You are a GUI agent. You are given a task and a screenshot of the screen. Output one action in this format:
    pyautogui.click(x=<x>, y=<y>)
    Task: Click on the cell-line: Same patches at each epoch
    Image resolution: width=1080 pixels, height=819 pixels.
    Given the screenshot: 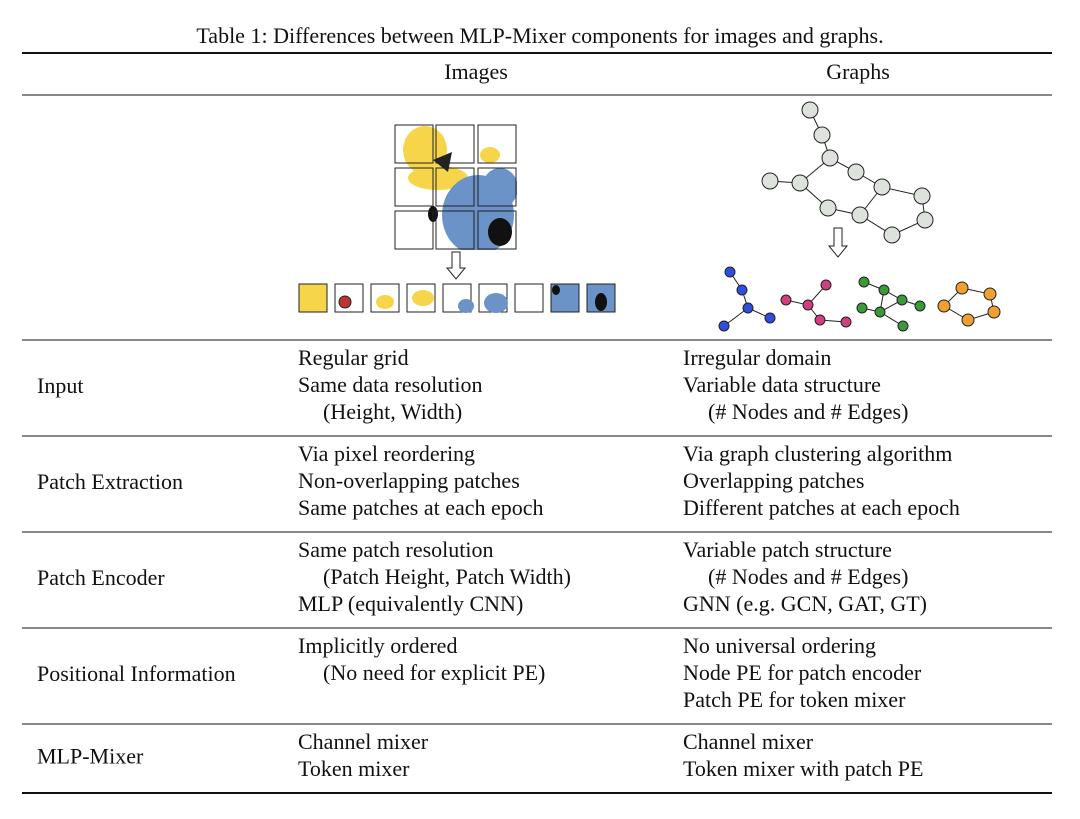 What is the action you would take?
    pyautogui.click(x=421, y=507)
    